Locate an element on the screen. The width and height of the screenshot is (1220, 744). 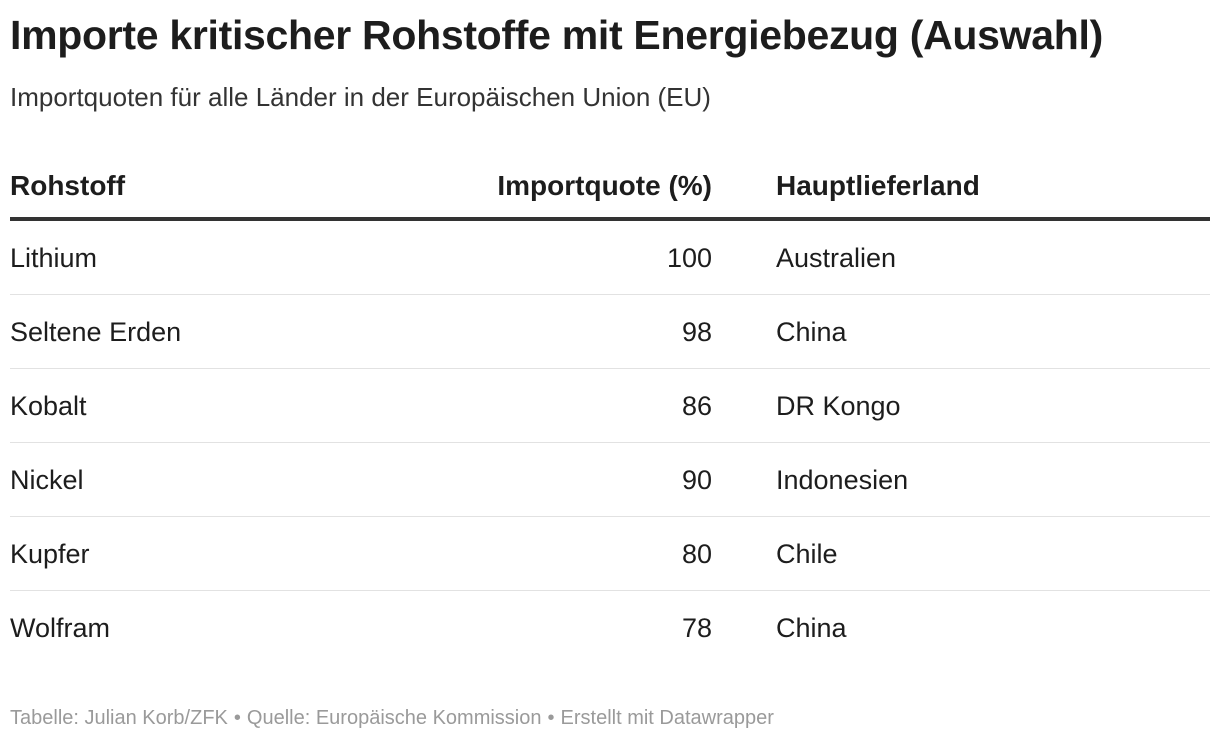
cell-rohstoff: Kupfer is located at coordinates (50, 554).